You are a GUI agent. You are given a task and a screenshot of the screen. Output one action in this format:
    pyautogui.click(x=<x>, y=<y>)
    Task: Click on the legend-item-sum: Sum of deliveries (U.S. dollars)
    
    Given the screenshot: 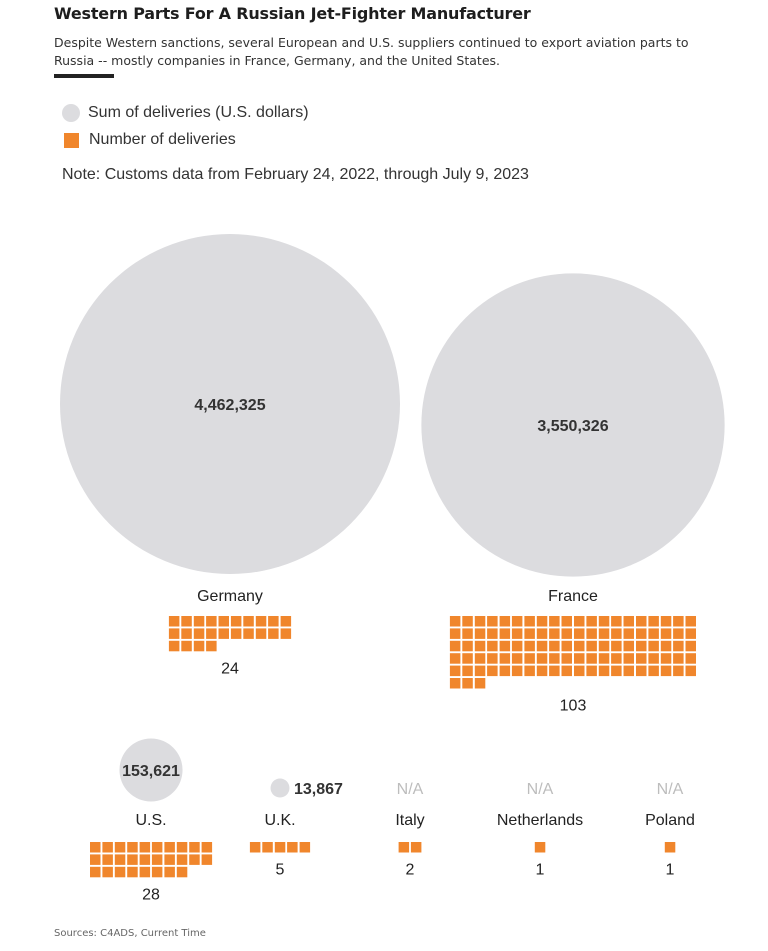 What is the action you would take?
    pyautogui.click(x=185, y=113)
    